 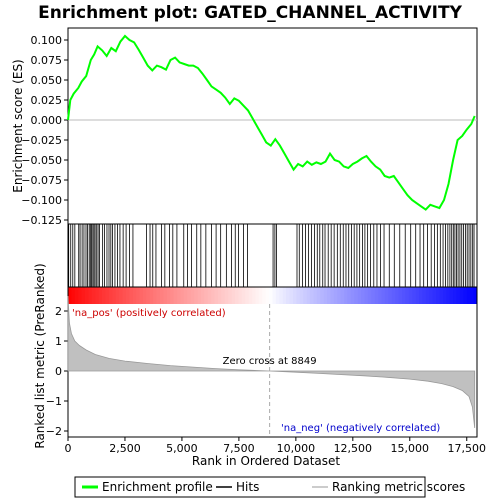 What do you see at coordinates (58, 371) in the screenshot?
I see `metric-y-tick-label: 0` at bounding box center [58, 371].